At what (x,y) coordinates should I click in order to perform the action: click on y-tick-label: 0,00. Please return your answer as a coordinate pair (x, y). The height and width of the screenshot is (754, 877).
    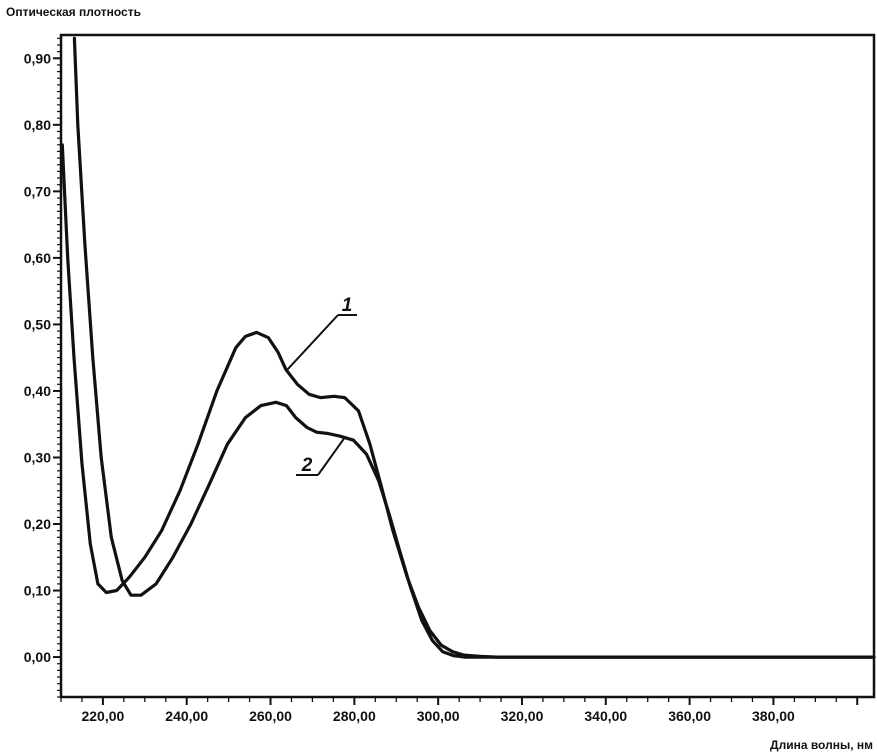
    Looking at the image, I should click on (37, 657).